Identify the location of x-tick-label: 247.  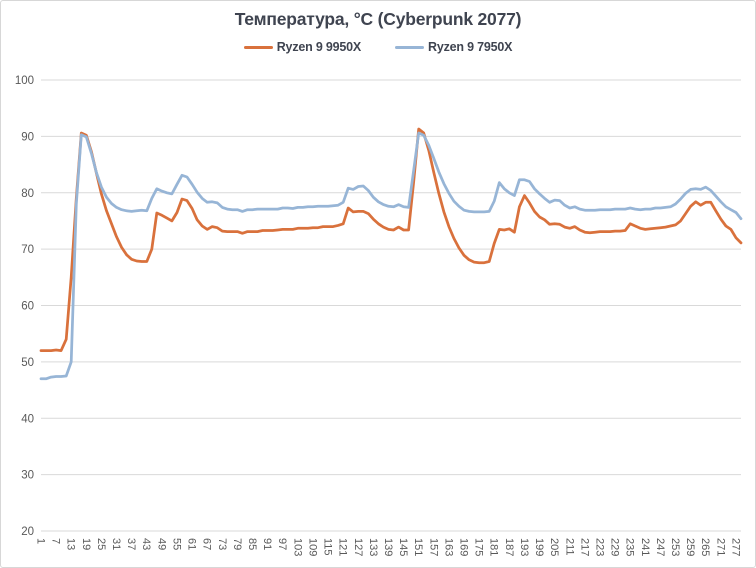
(660, 547).